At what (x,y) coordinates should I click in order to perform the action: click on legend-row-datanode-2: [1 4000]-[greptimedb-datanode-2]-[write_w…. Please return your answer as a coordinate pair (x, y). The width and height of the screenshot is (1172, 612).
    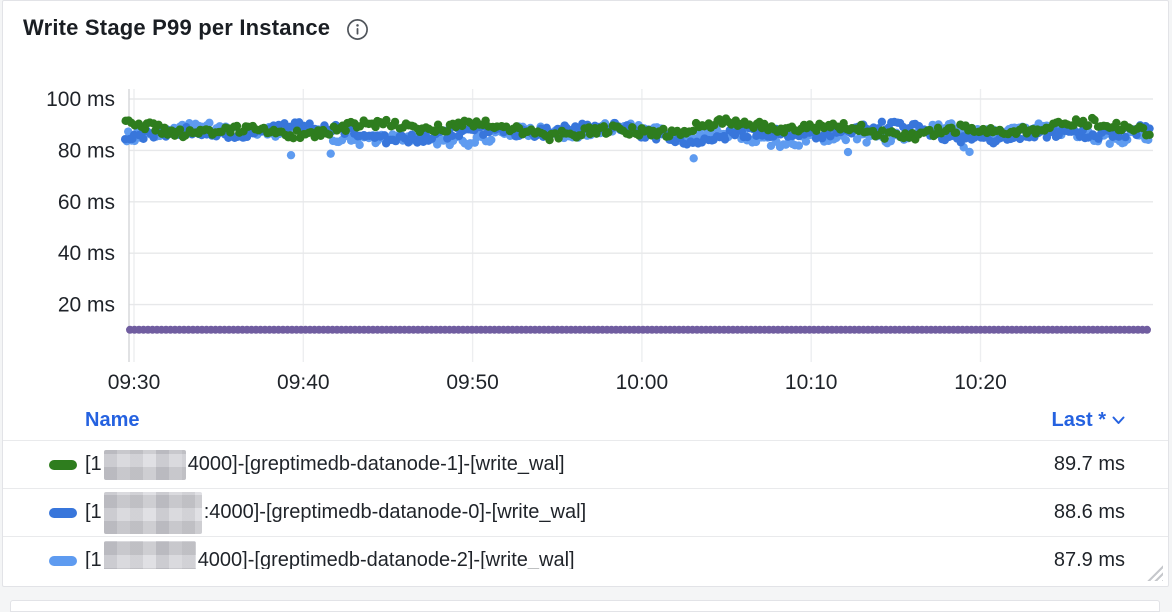
    Looking at the image, I should click on (585, 552).